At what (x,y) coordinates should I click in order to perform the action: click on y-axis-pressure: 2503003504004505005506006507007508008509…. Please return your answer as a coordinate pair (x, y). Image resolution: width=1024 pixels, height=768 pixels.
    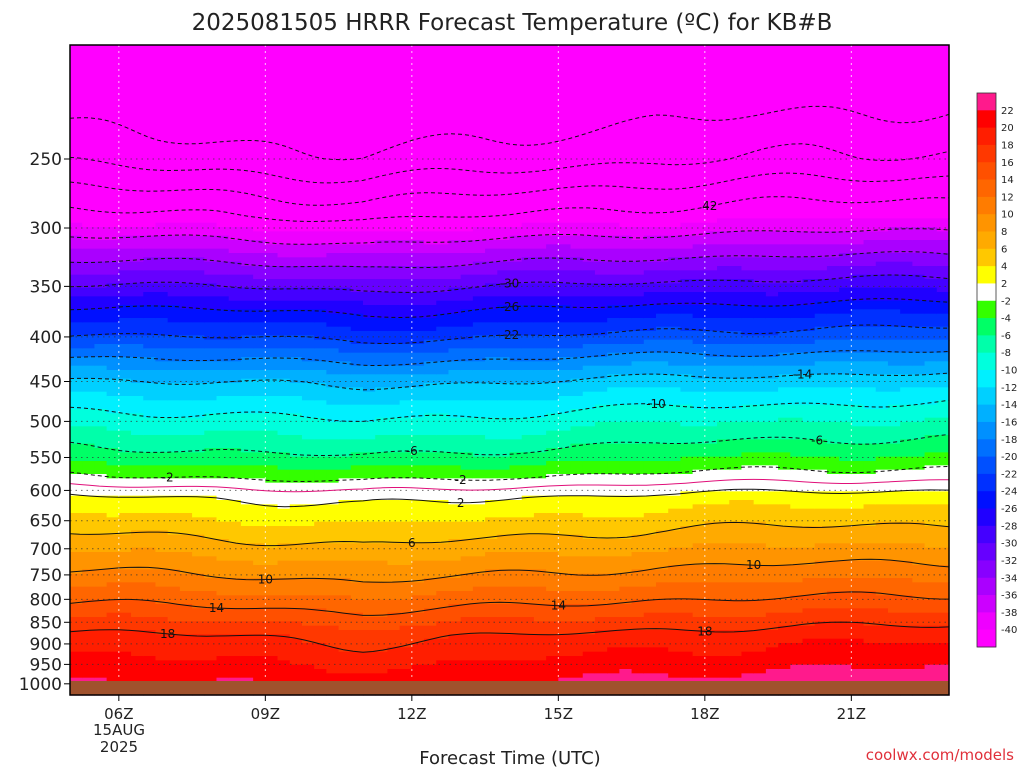
    Looking at the image, I should click on (44, 422).